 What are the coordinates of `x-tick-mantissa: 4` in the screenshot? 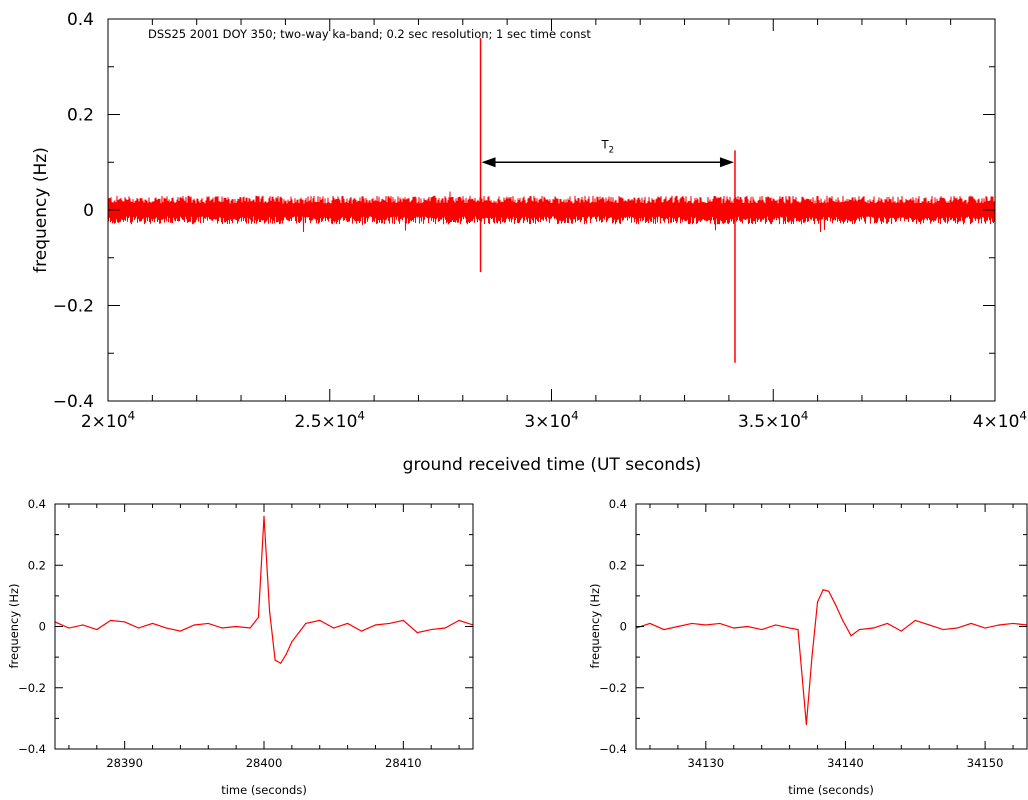 It's located at (978, 422).